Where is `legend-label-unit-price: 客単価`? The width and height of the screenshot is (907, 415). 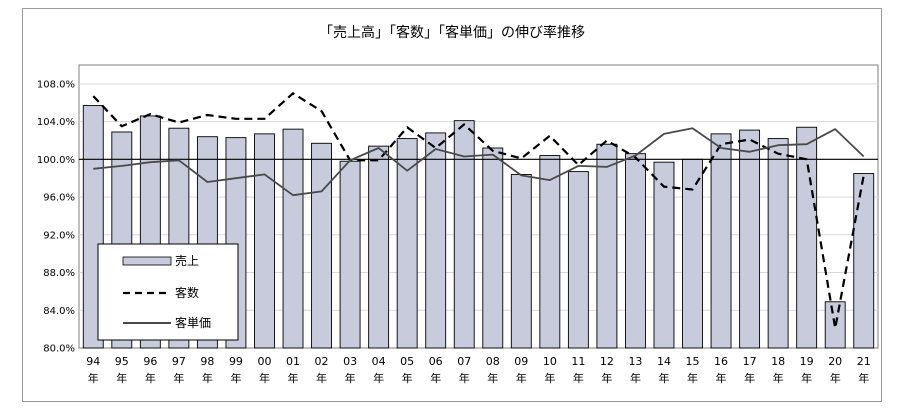
legend-label-unit-price: 客単価 is located at coordinates (193, 322).